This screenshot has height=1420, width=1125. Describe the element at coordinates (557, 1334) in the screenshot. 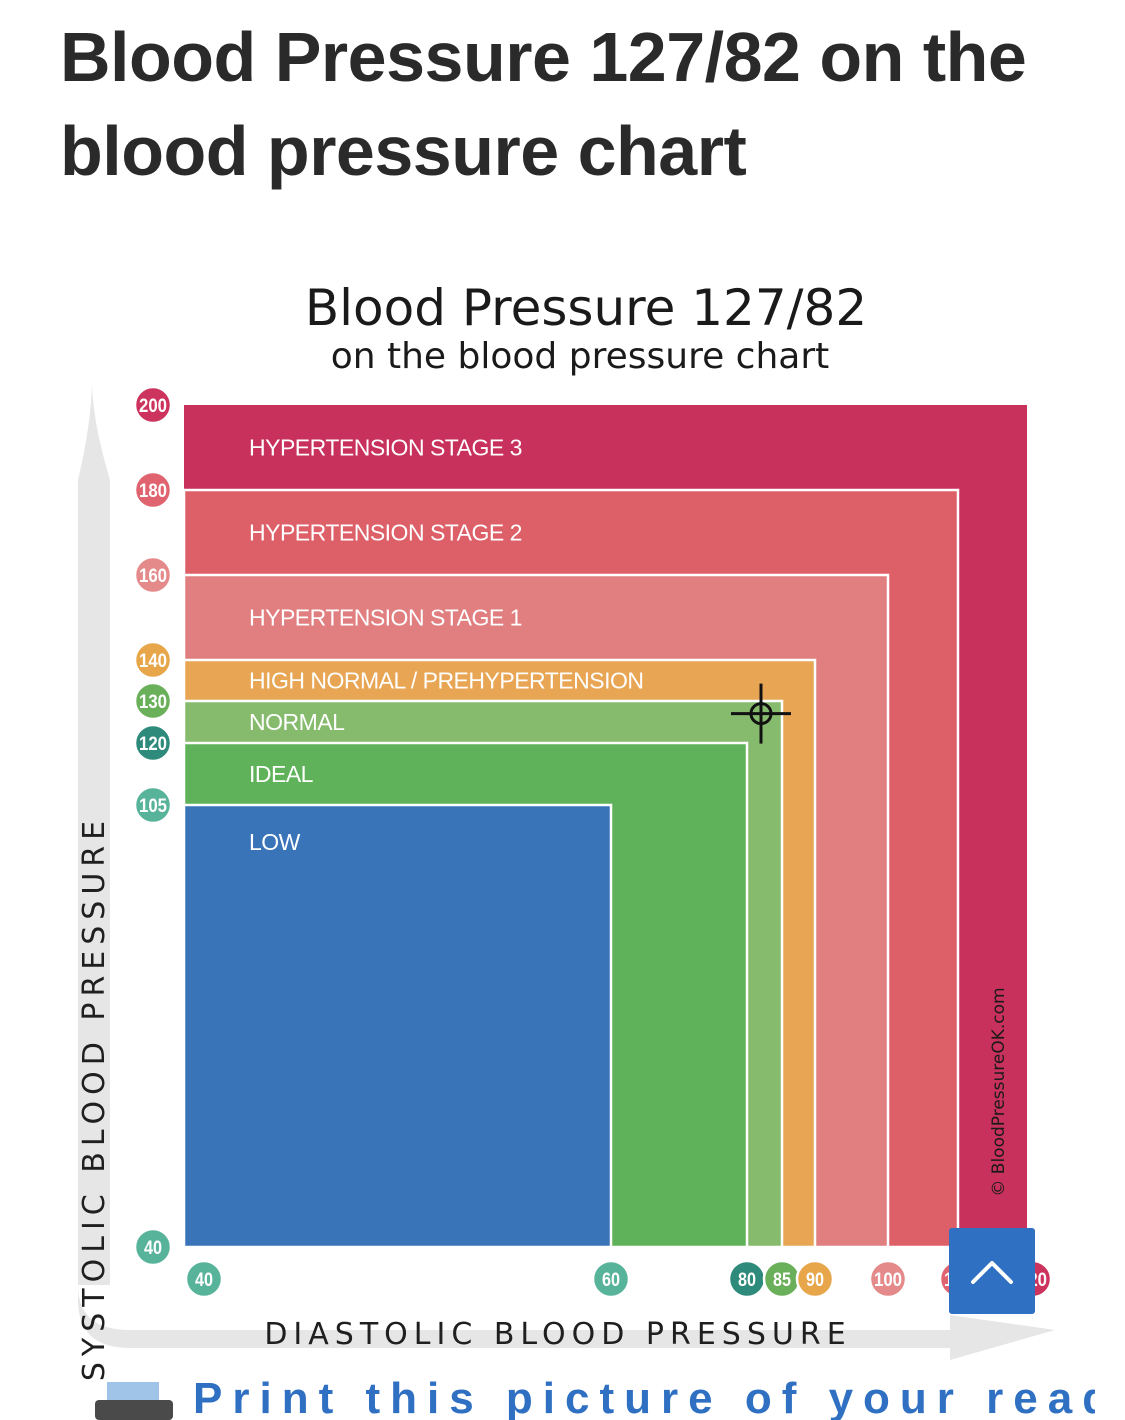

I see `x-axis-label: DIASTOLIC BLOOD PRESSURE` at that location.